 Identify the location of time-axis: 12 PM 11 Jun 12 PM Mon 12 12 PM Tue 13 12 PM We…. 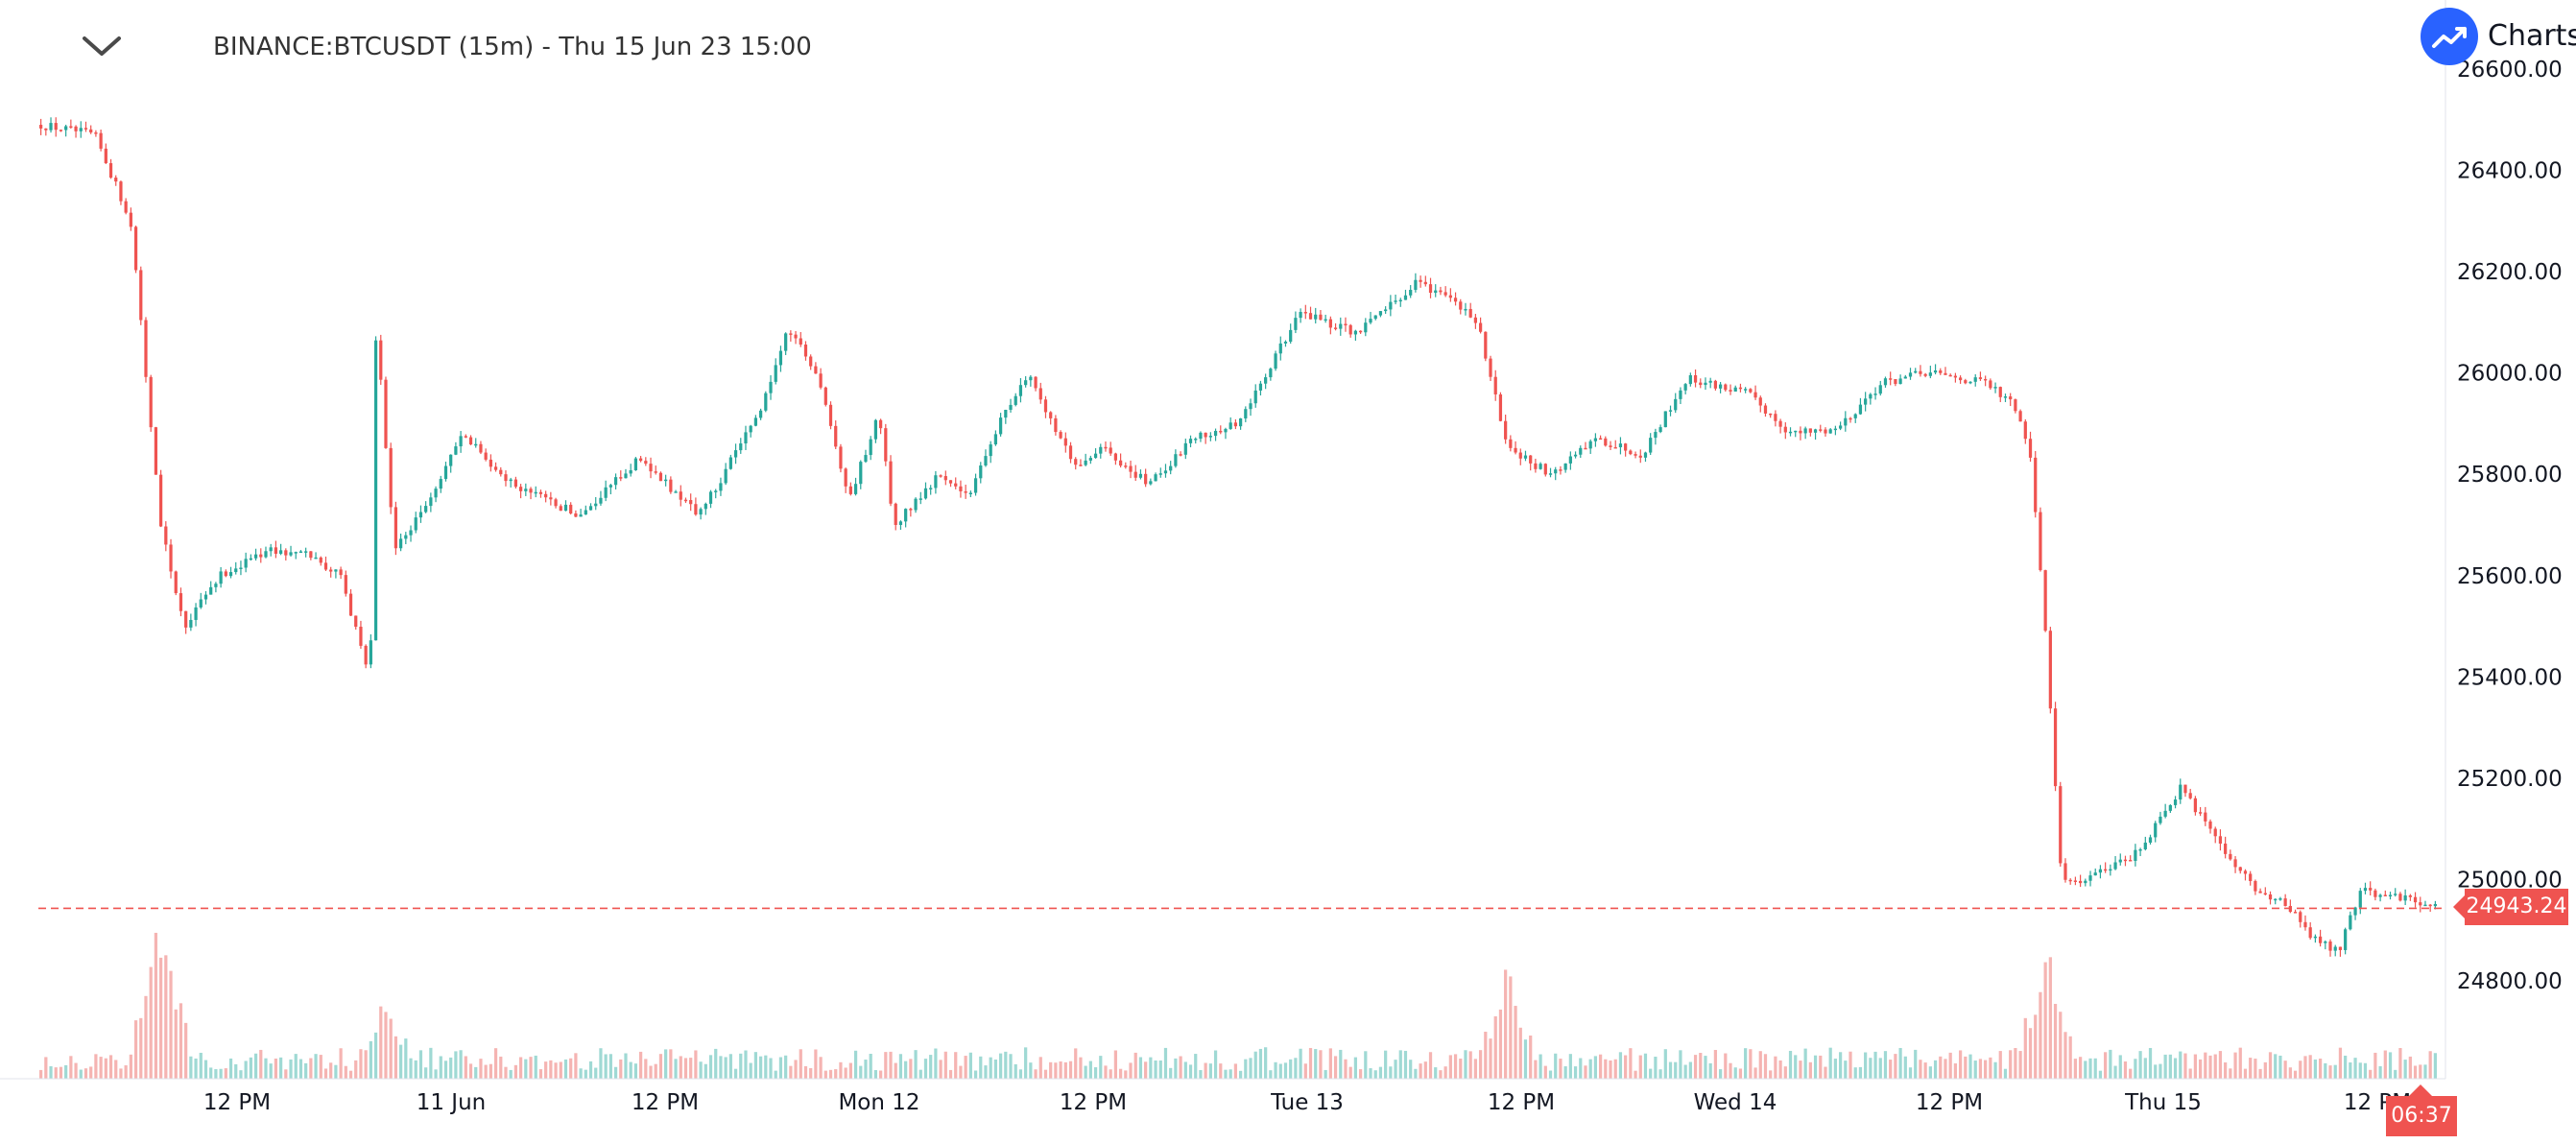
(1307, 1102).